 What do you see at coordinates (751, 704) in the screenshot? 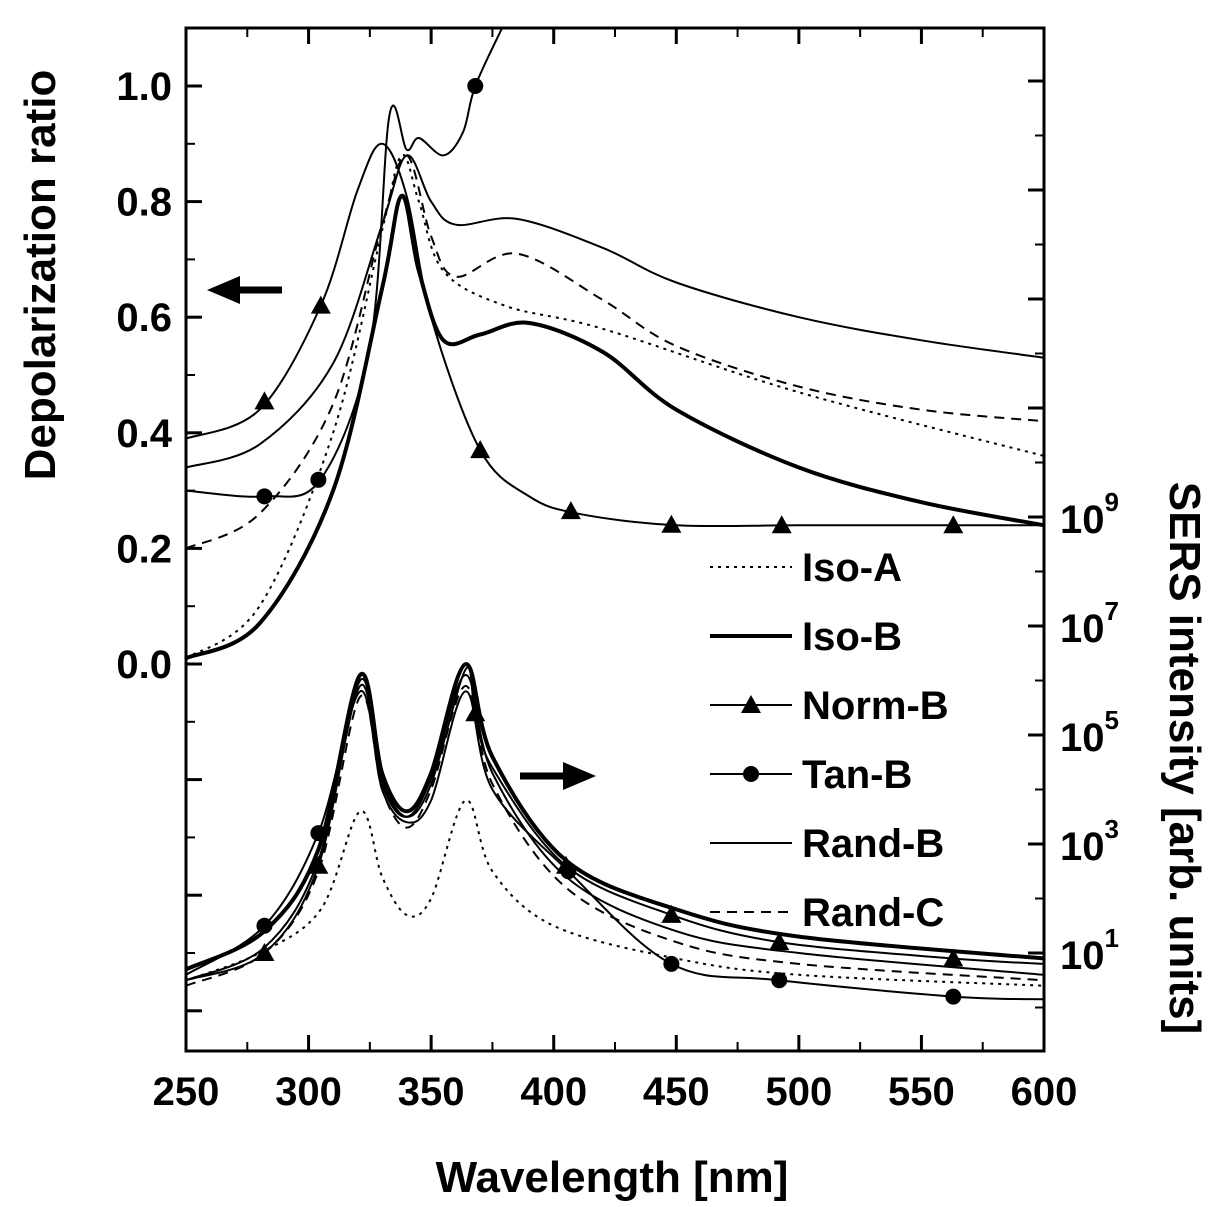
I see `legend-marker-norm-b` at bounding box center [751, 704].